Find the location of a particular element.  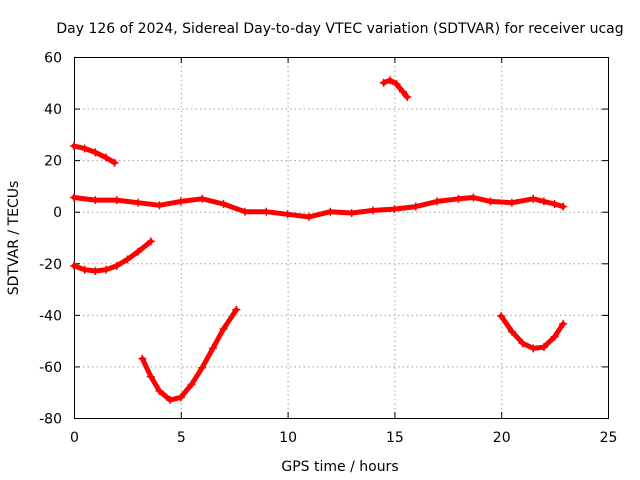

series-right-dip is located at coordinates (532, 332).